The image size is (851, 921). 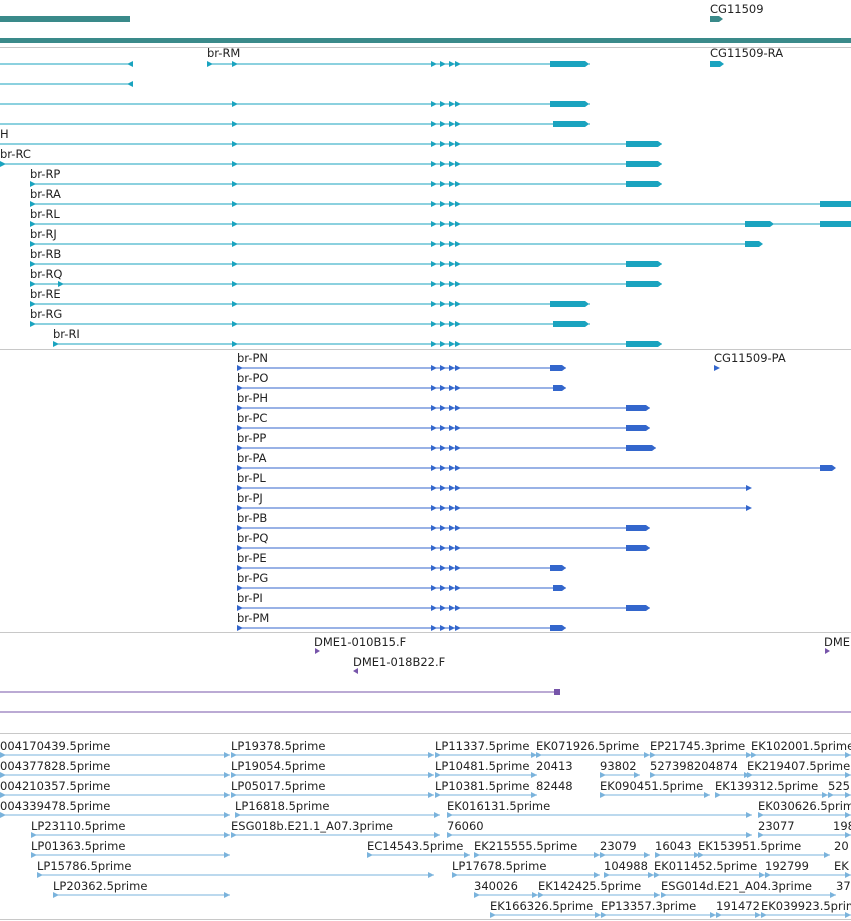 What do you see at coordinates (360, 642) in the screenshot?
I see `clone-label: DME1-010B15.F` at bounding box center [360, 642].